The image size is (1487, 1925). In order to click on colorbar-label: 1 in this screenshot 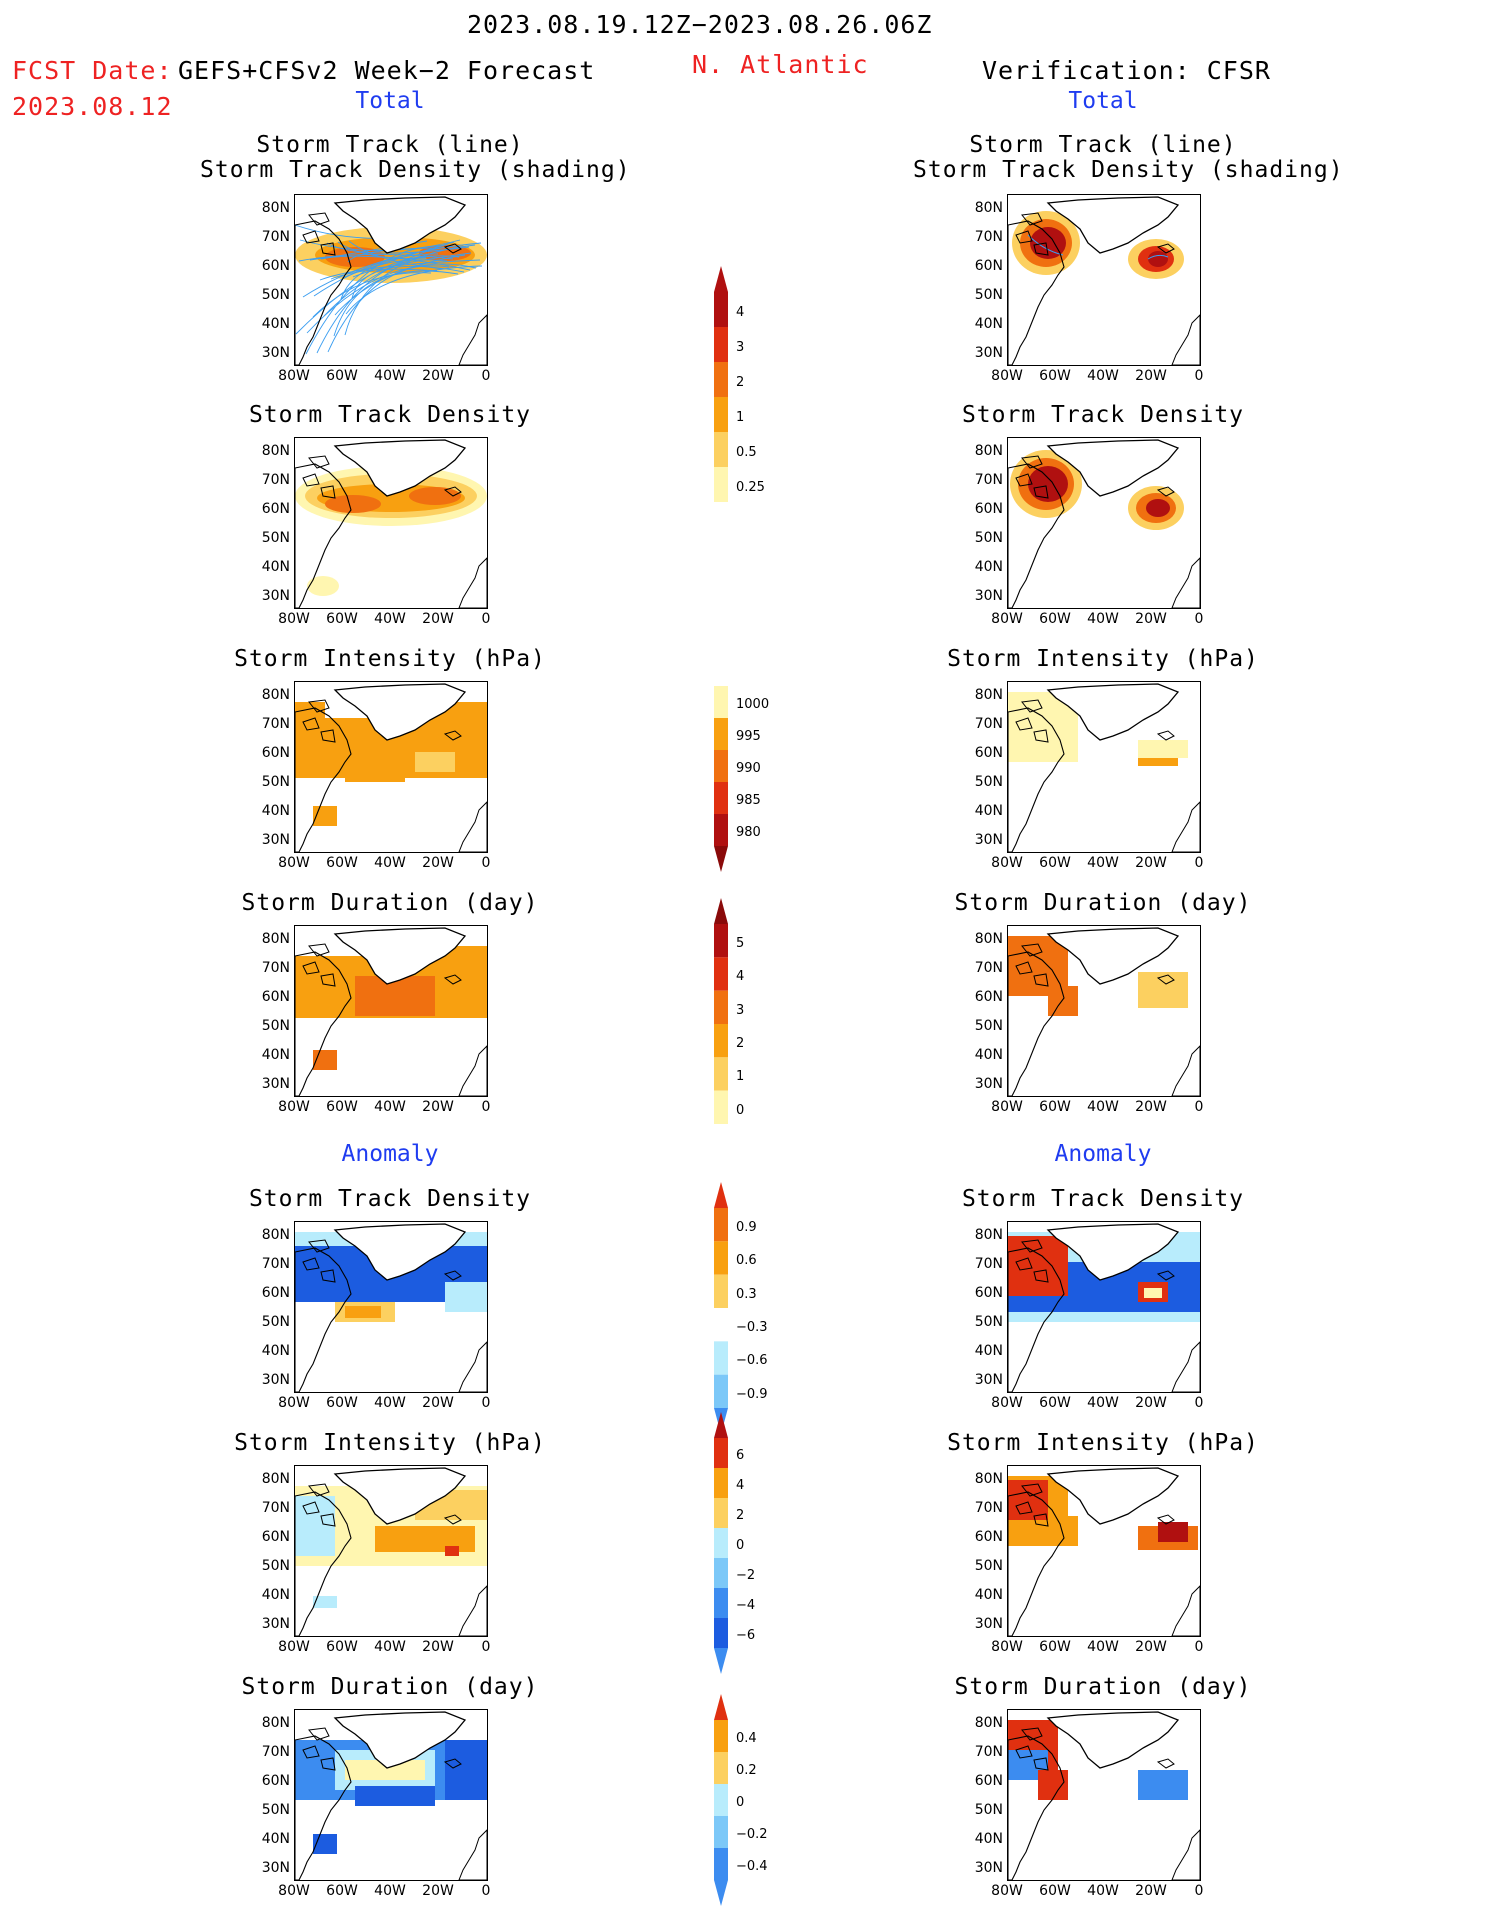, I will do `click(740, 1077)`.